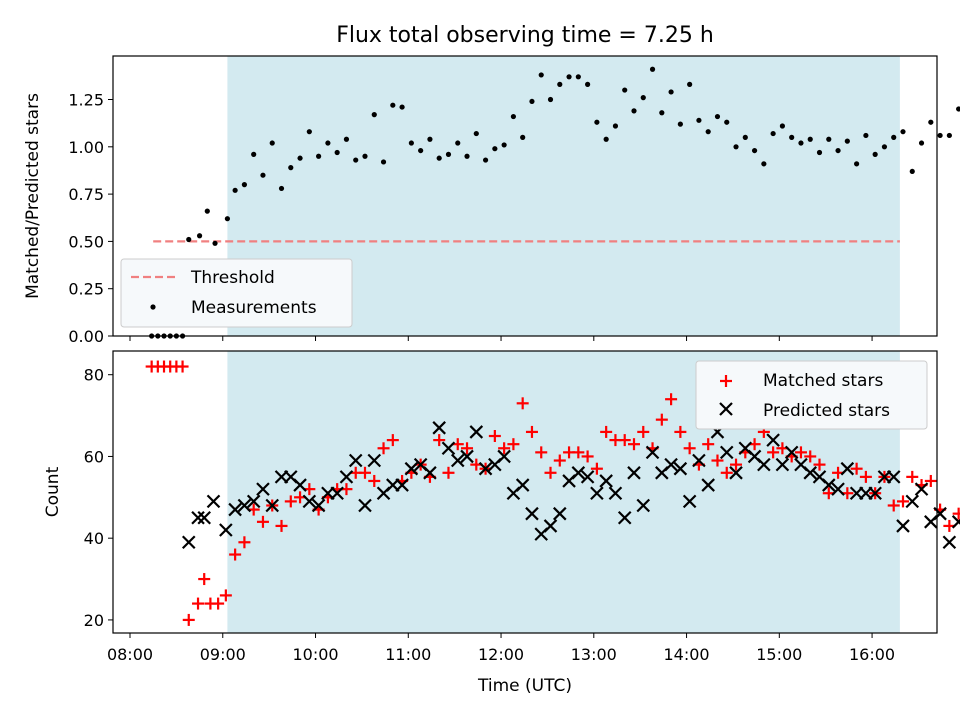 The image size is (960, 720). What do you see at coordinates (408, 654) in the screenshot?
I see `x-tick-label: 11:00` at bounding box center [408, 654].